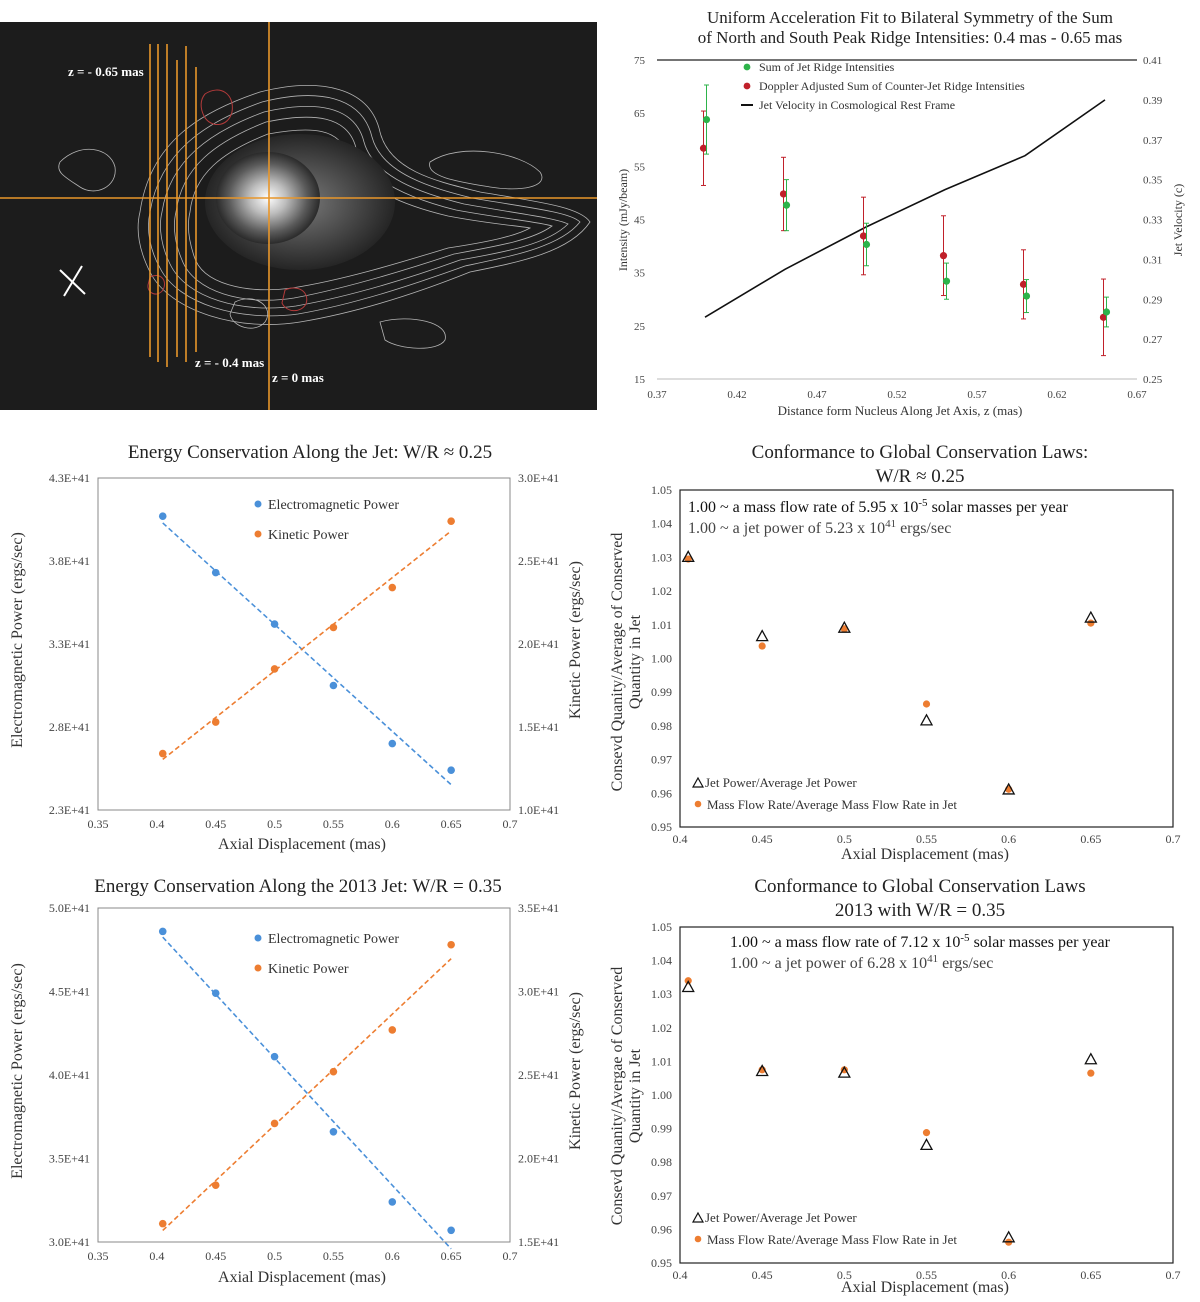 The image size is (1200, 1302). What do you see at coordinates (635, 661) in the screenshot?
I see `y-axis-label-line2: Quantity in Jet` at bounding box center [635, 661].